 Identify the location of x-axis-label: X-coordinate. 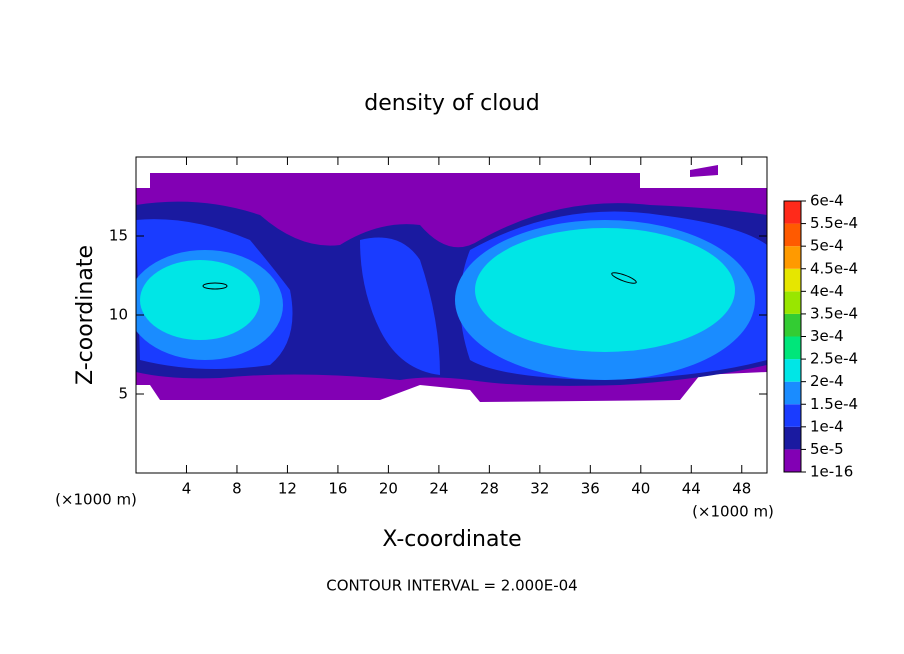
(451, 539).